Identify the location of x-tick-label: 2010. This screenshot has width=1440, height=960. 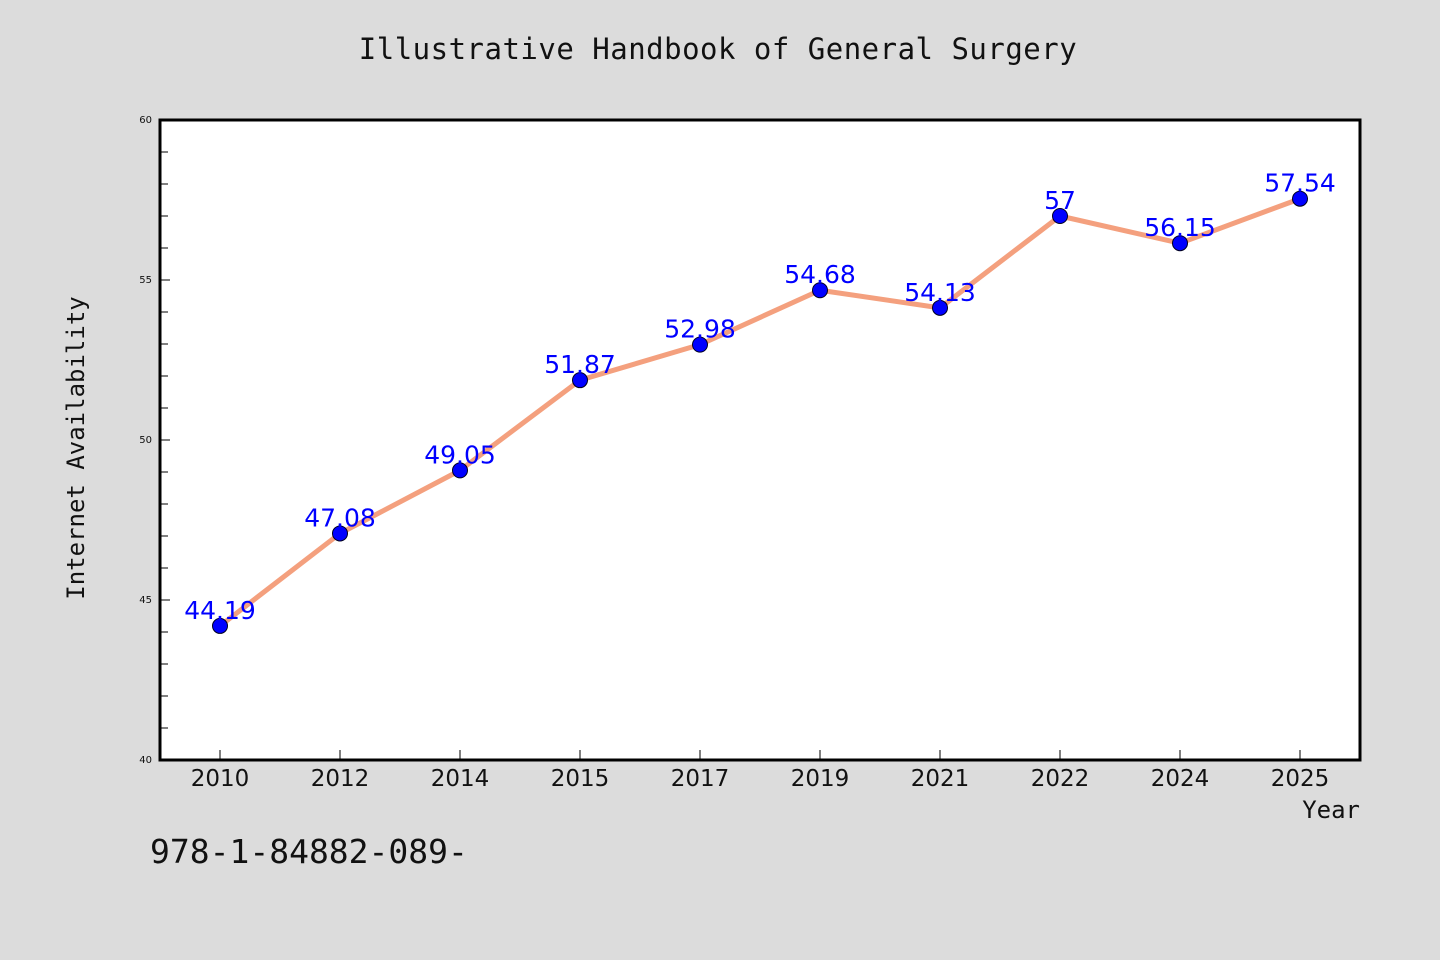
(220, 779).